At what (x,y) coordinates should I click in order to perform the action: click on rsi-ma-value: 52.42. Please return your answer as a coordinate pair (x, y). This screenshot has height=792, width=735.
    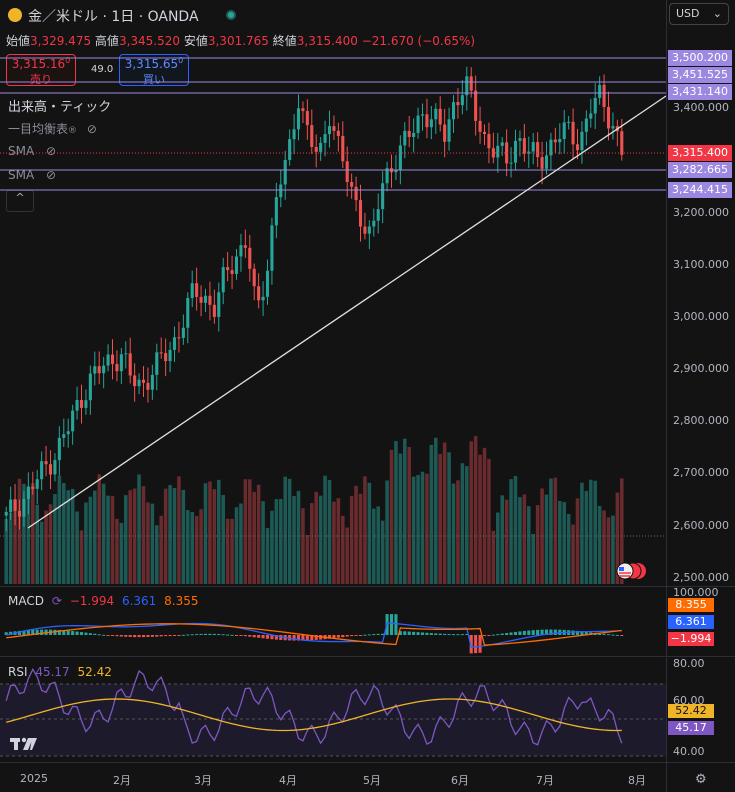
    Looking at the image, I should click on (94, 672).